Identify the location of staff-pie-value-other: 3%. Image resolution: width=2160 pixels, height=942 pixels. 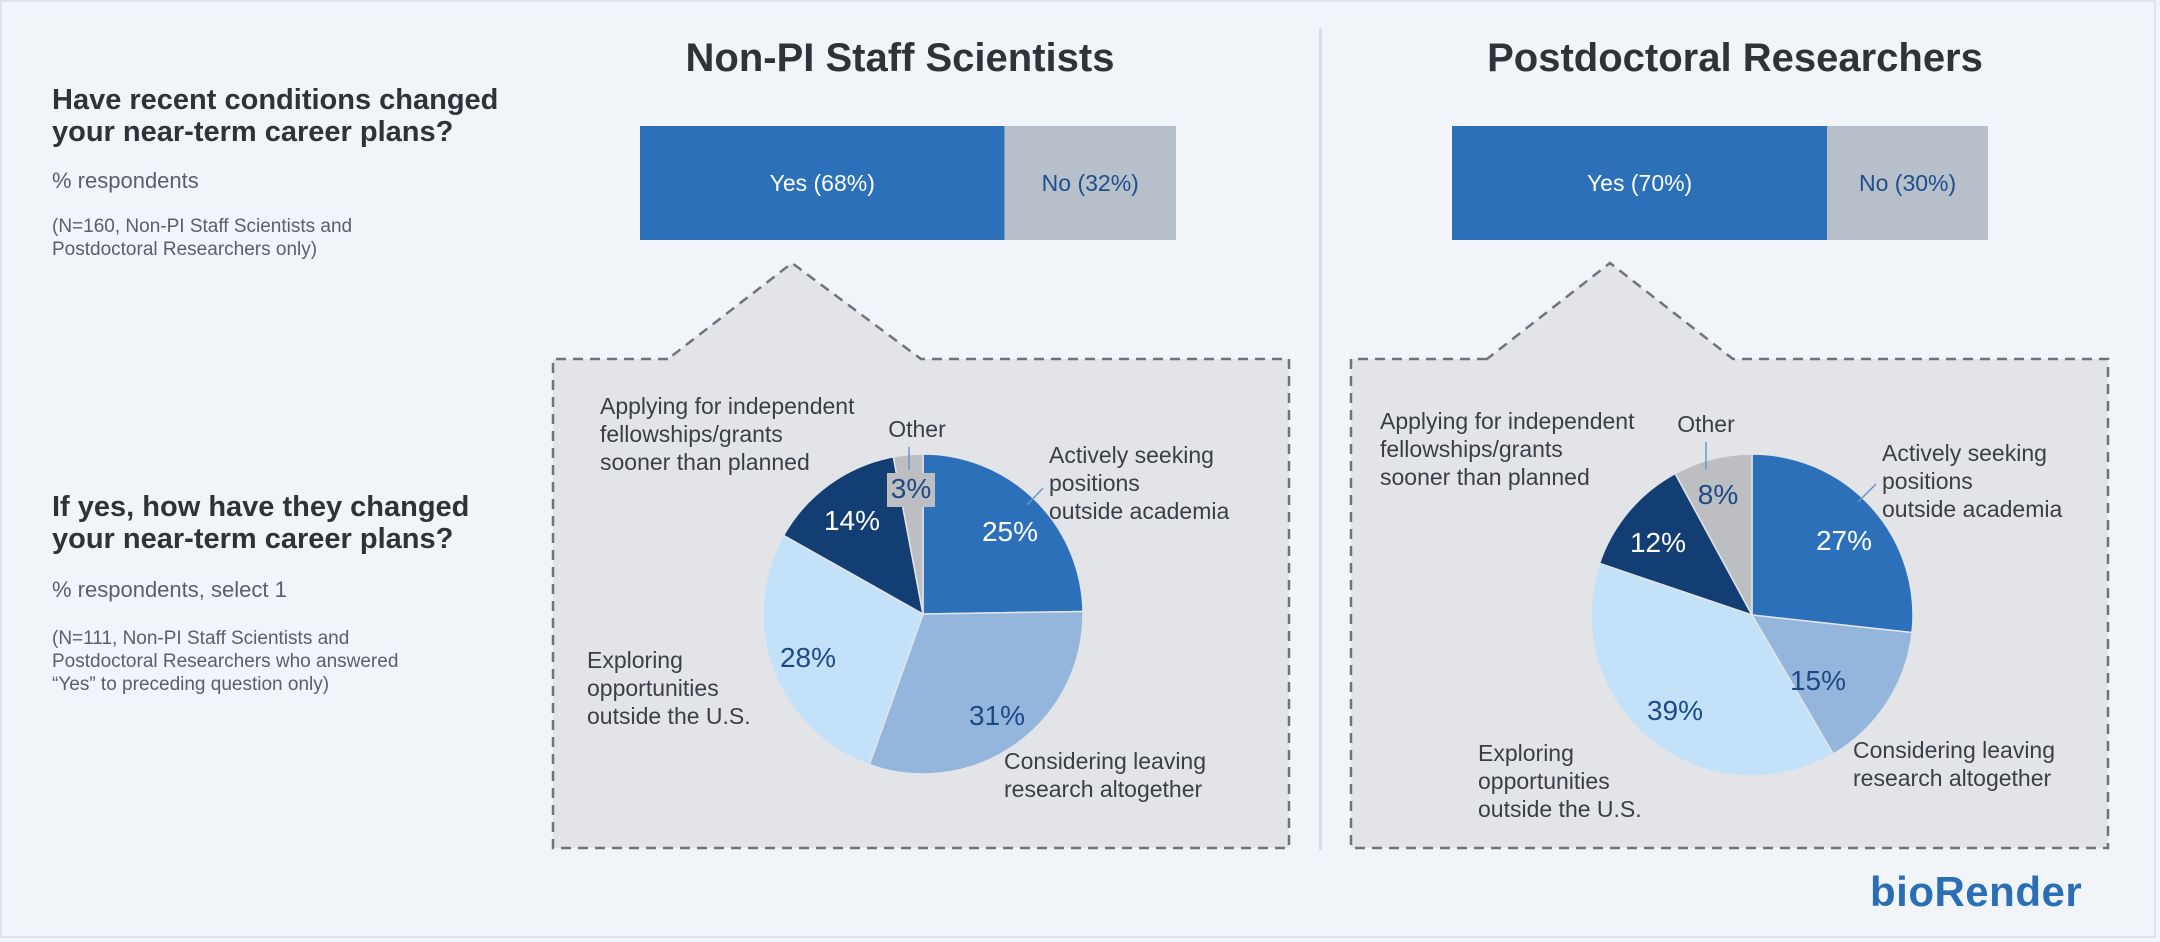
(911, 488).